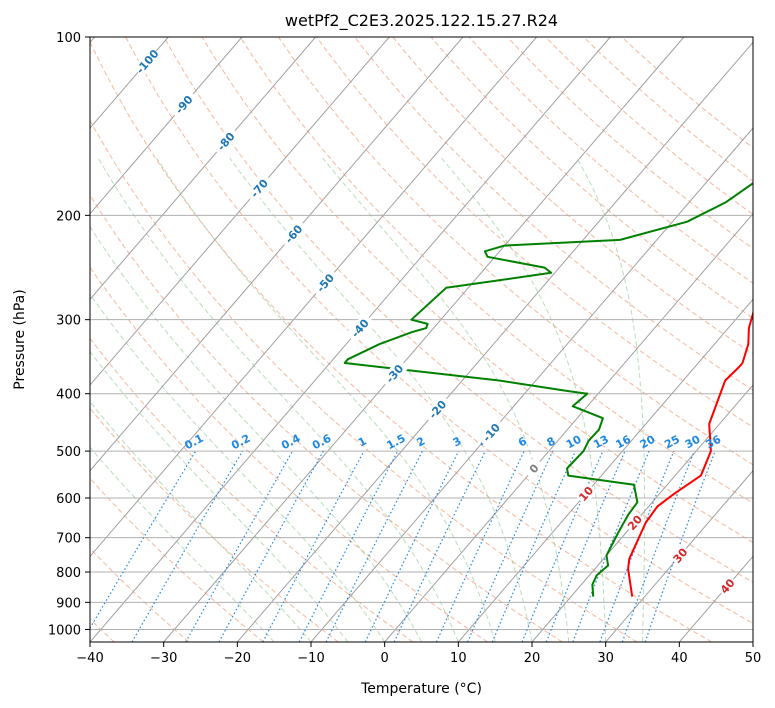  What do you see at coordinates (68, 395) in the screenshot?
I see `y-tick-label: 400` at bounding box center [68, 395].